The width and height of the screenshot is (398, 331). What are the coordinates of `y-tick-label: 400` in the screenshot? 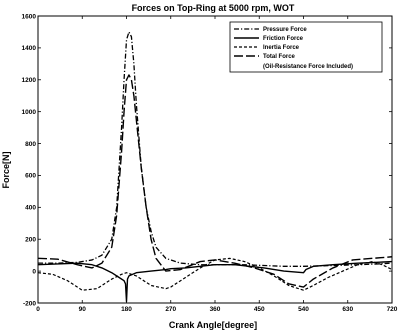 It's located at (30, 208).